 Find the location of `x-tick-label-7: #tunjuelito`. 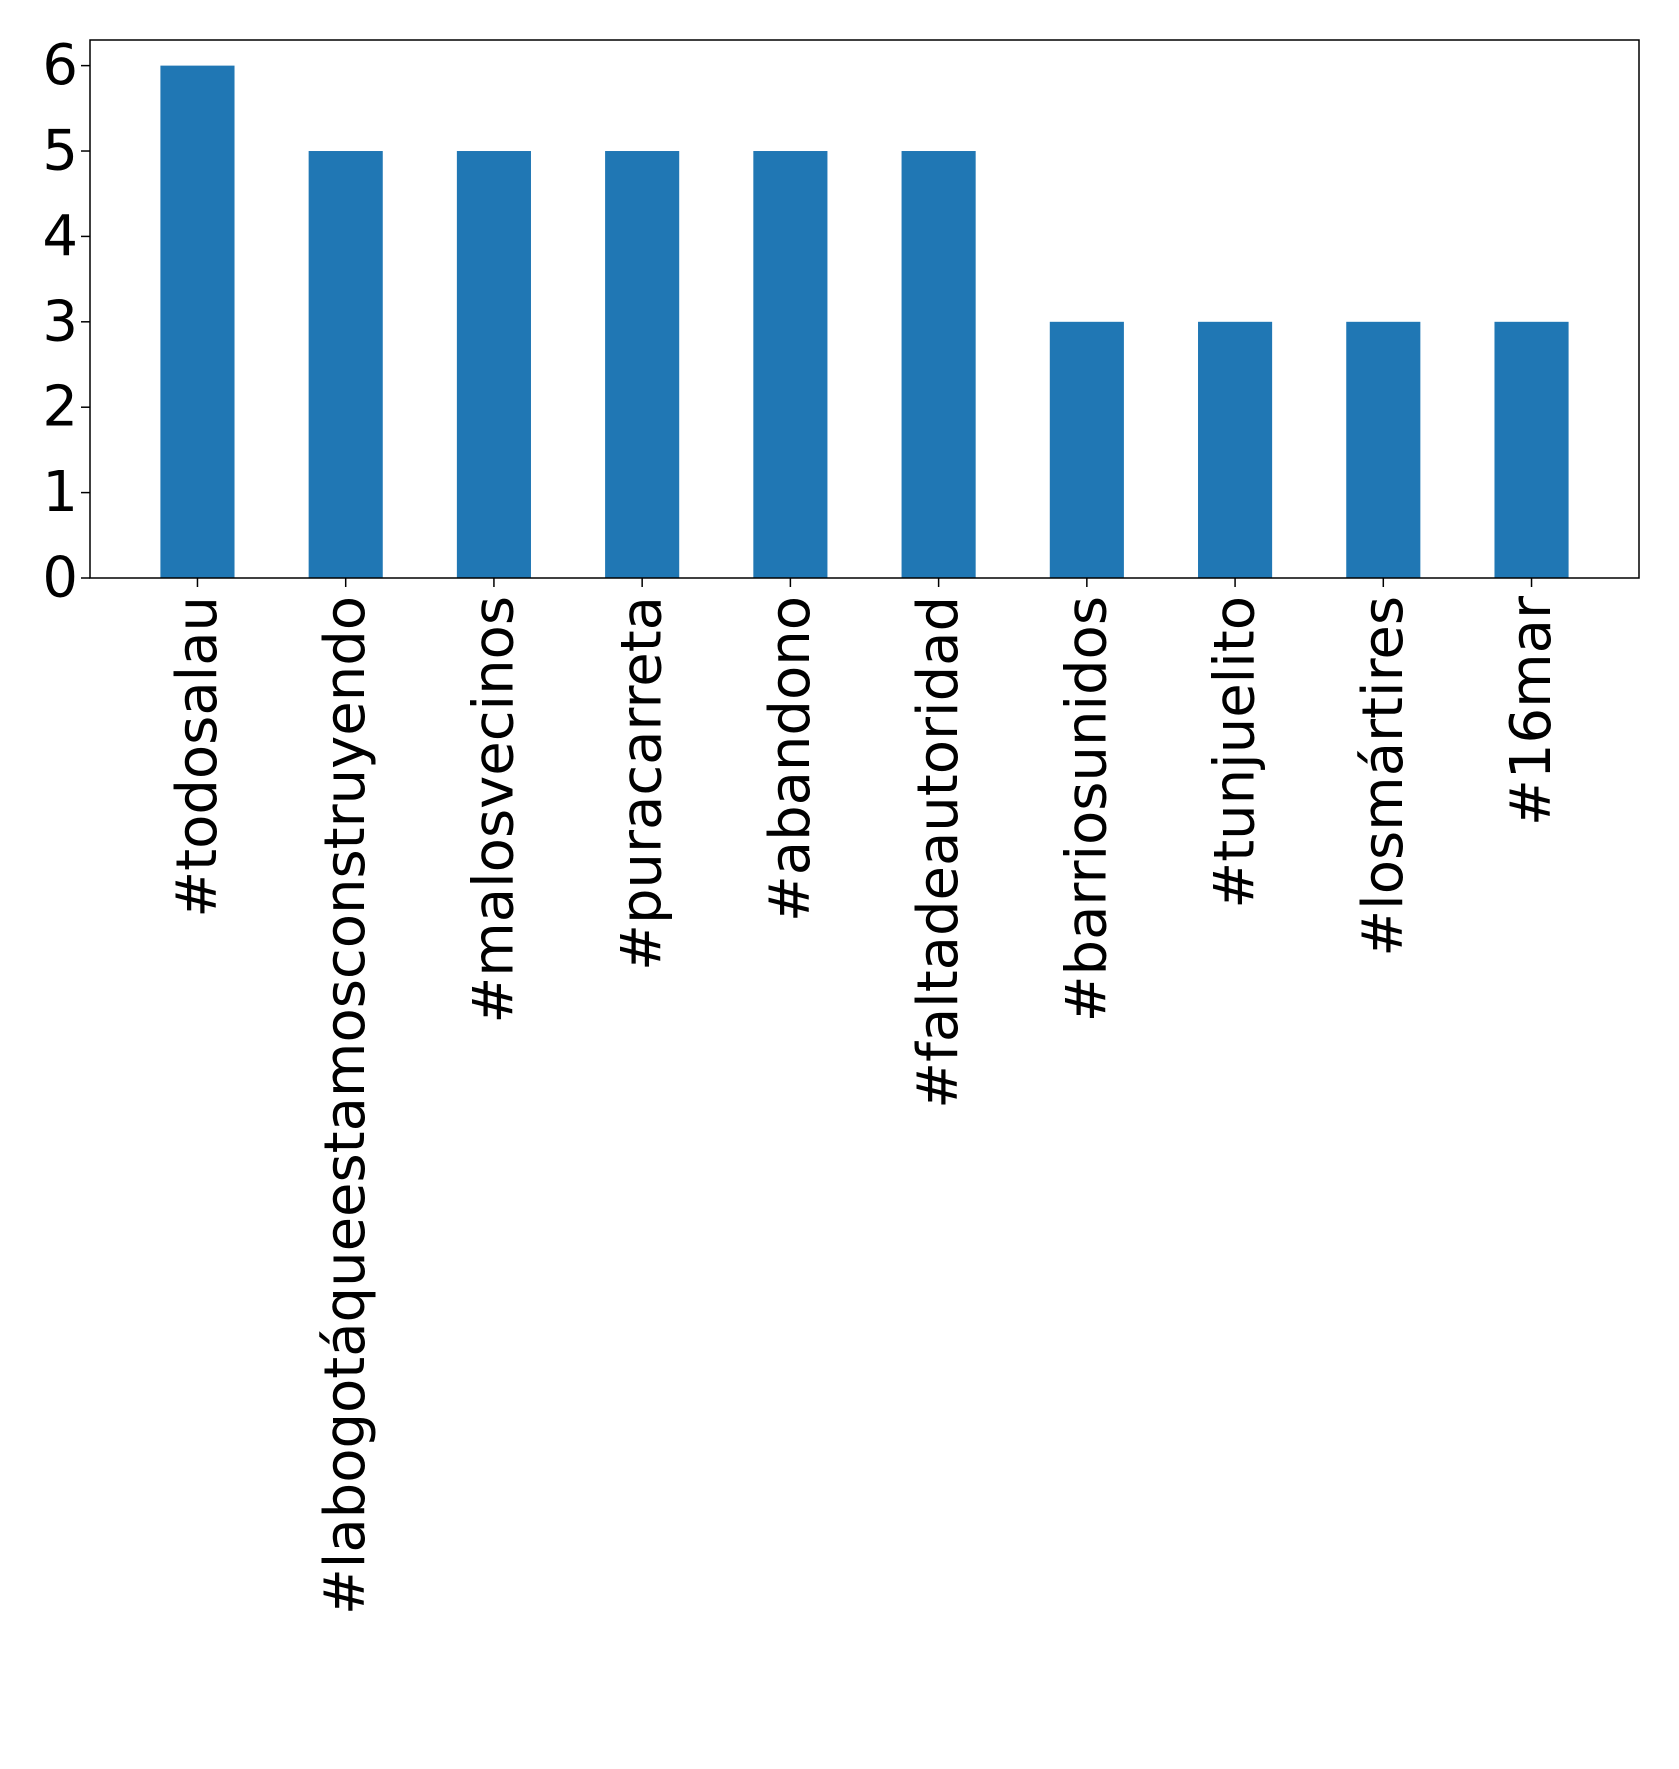

x-tick-label-7: #tunjuelito is located at coordinates (1235, 752).